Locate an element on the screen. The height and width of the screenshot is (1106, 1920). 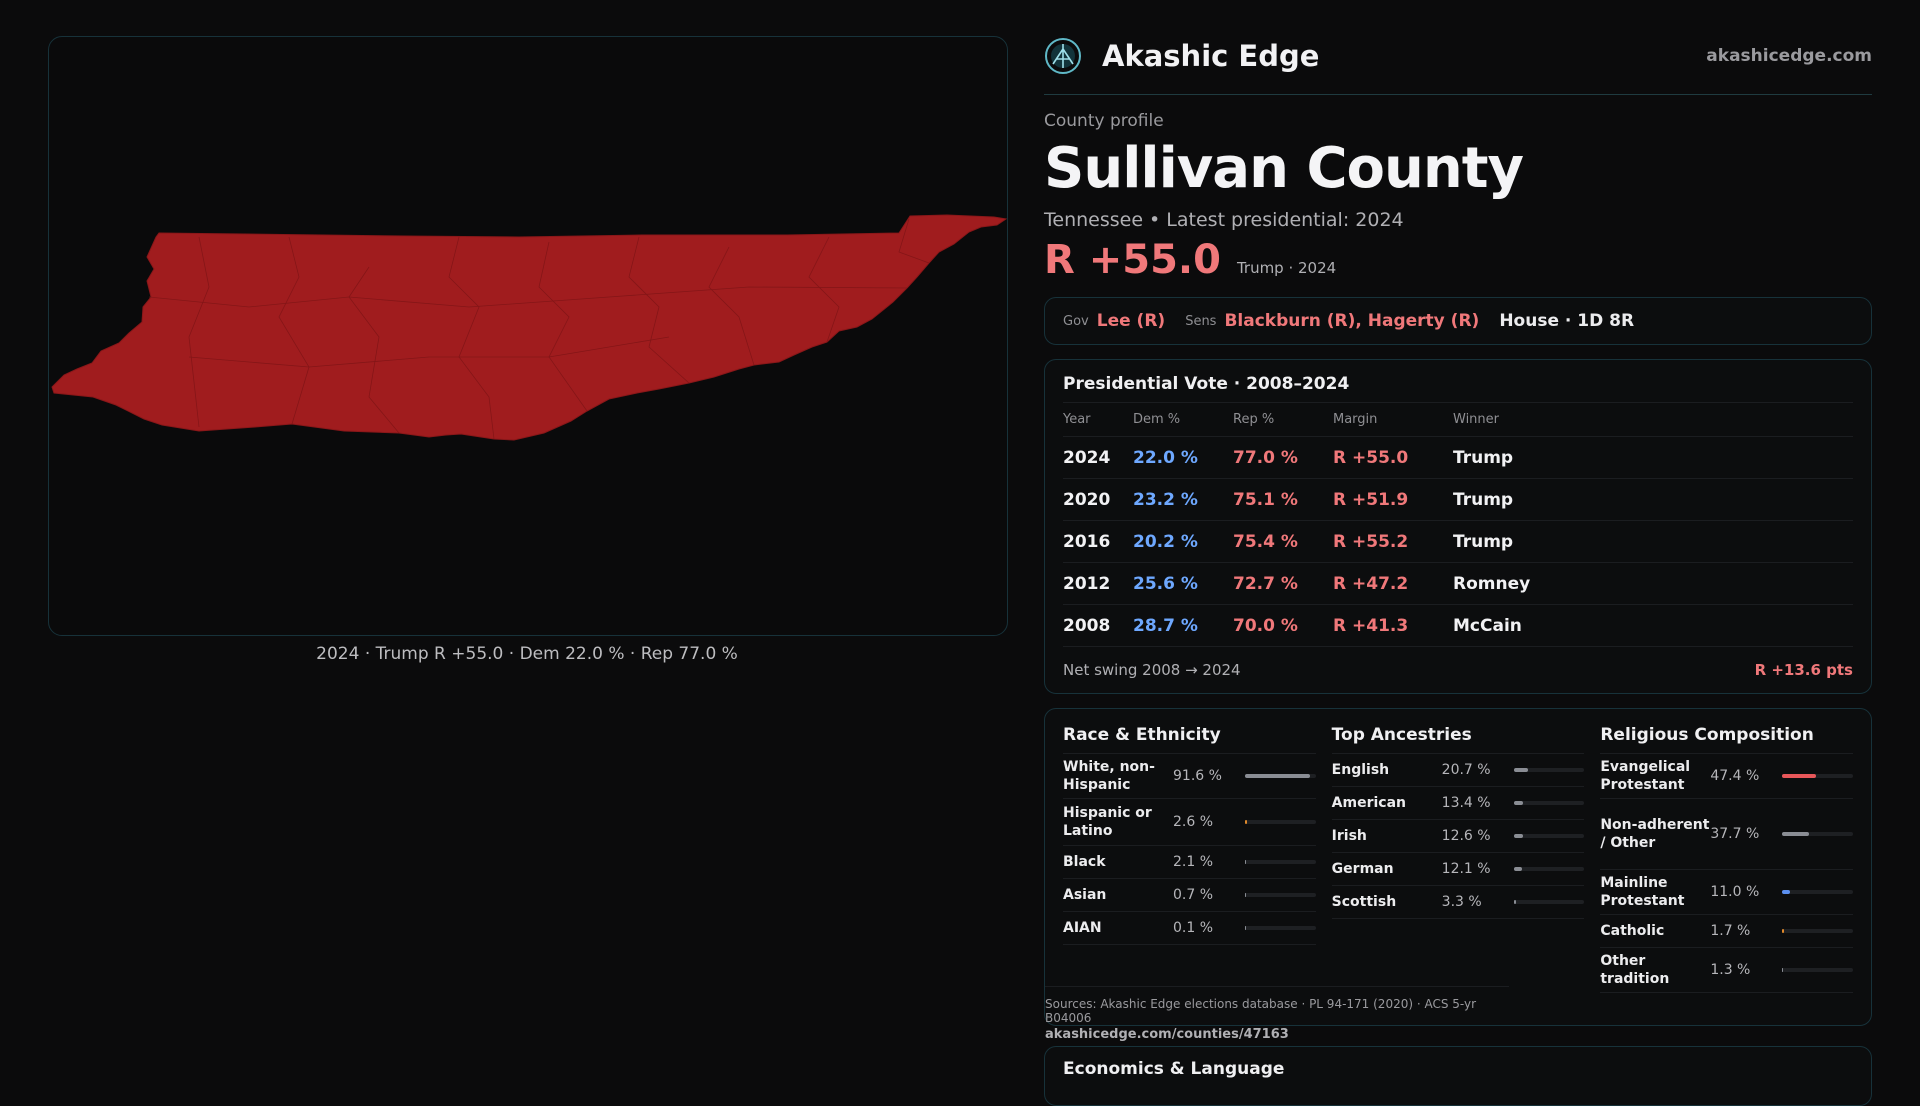
precinct-lines is located at coordinates (539, 329).